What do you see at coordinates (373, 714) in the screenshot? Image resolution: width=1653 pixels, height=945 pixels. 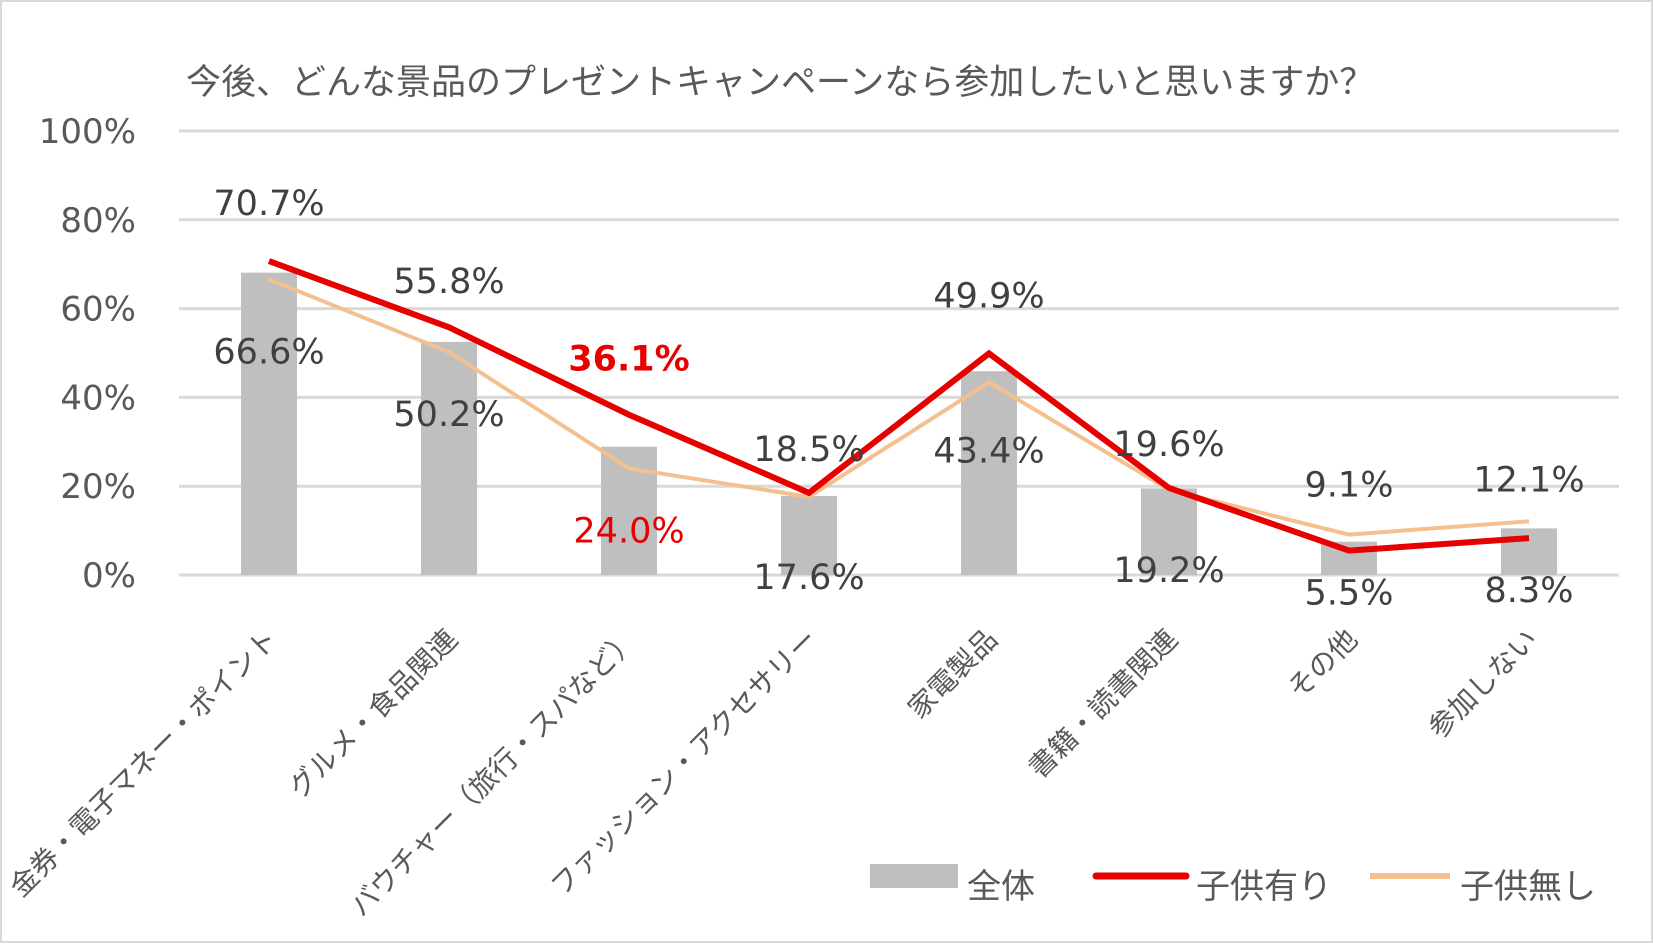 I see `x-tick-label: グルメ・食品関連` at bounding box center [373, 714].